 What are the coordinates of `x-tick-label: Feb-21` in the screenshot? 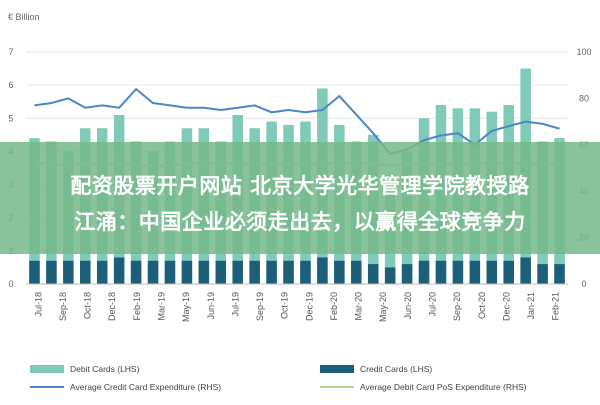 It's located at (556, 306).